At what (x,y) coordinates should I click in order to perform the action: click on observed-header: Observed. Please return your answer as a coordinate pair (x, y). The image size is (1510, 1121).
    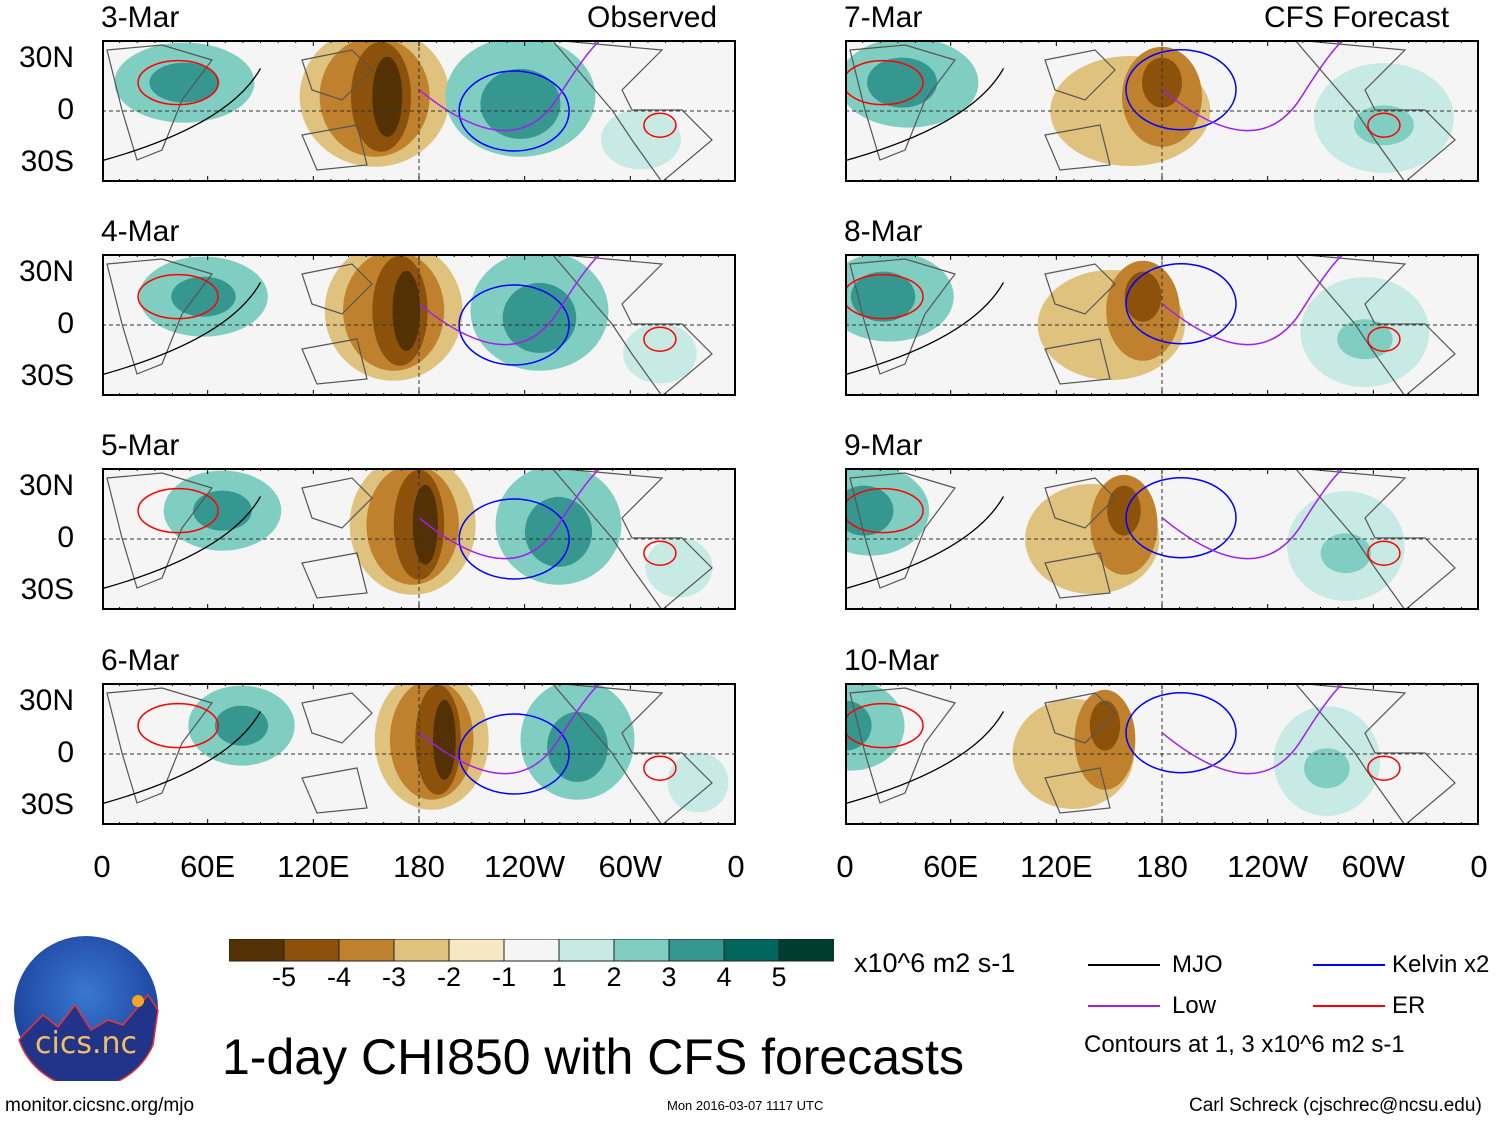
    Looking at the image, I should click on (652, 17).